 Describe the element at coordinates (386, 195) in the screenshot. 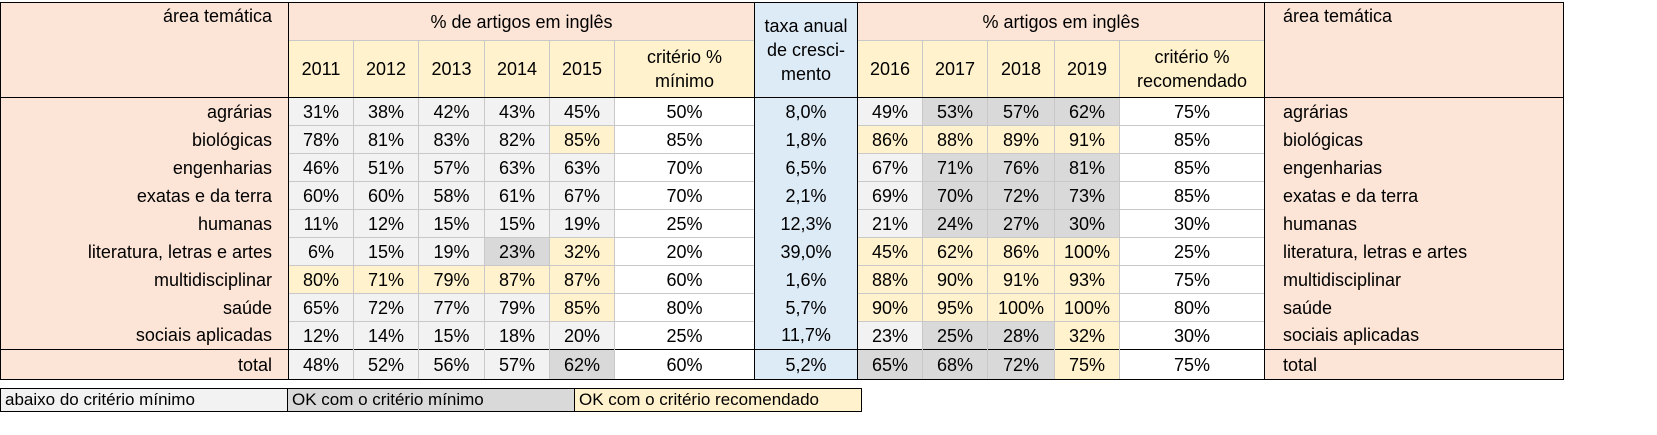

I see `value-cell: 60%` at that location.